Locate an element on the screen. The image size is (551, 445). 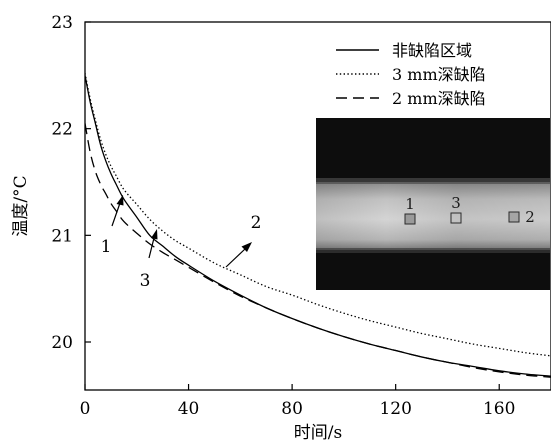
y-tick-label: 20 is located at coordinates (62, 343).